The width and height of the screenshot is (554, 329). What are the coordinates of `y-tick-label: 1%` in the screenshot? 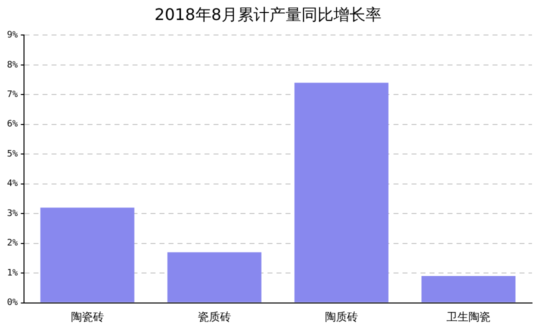 It's located at (12, 273).